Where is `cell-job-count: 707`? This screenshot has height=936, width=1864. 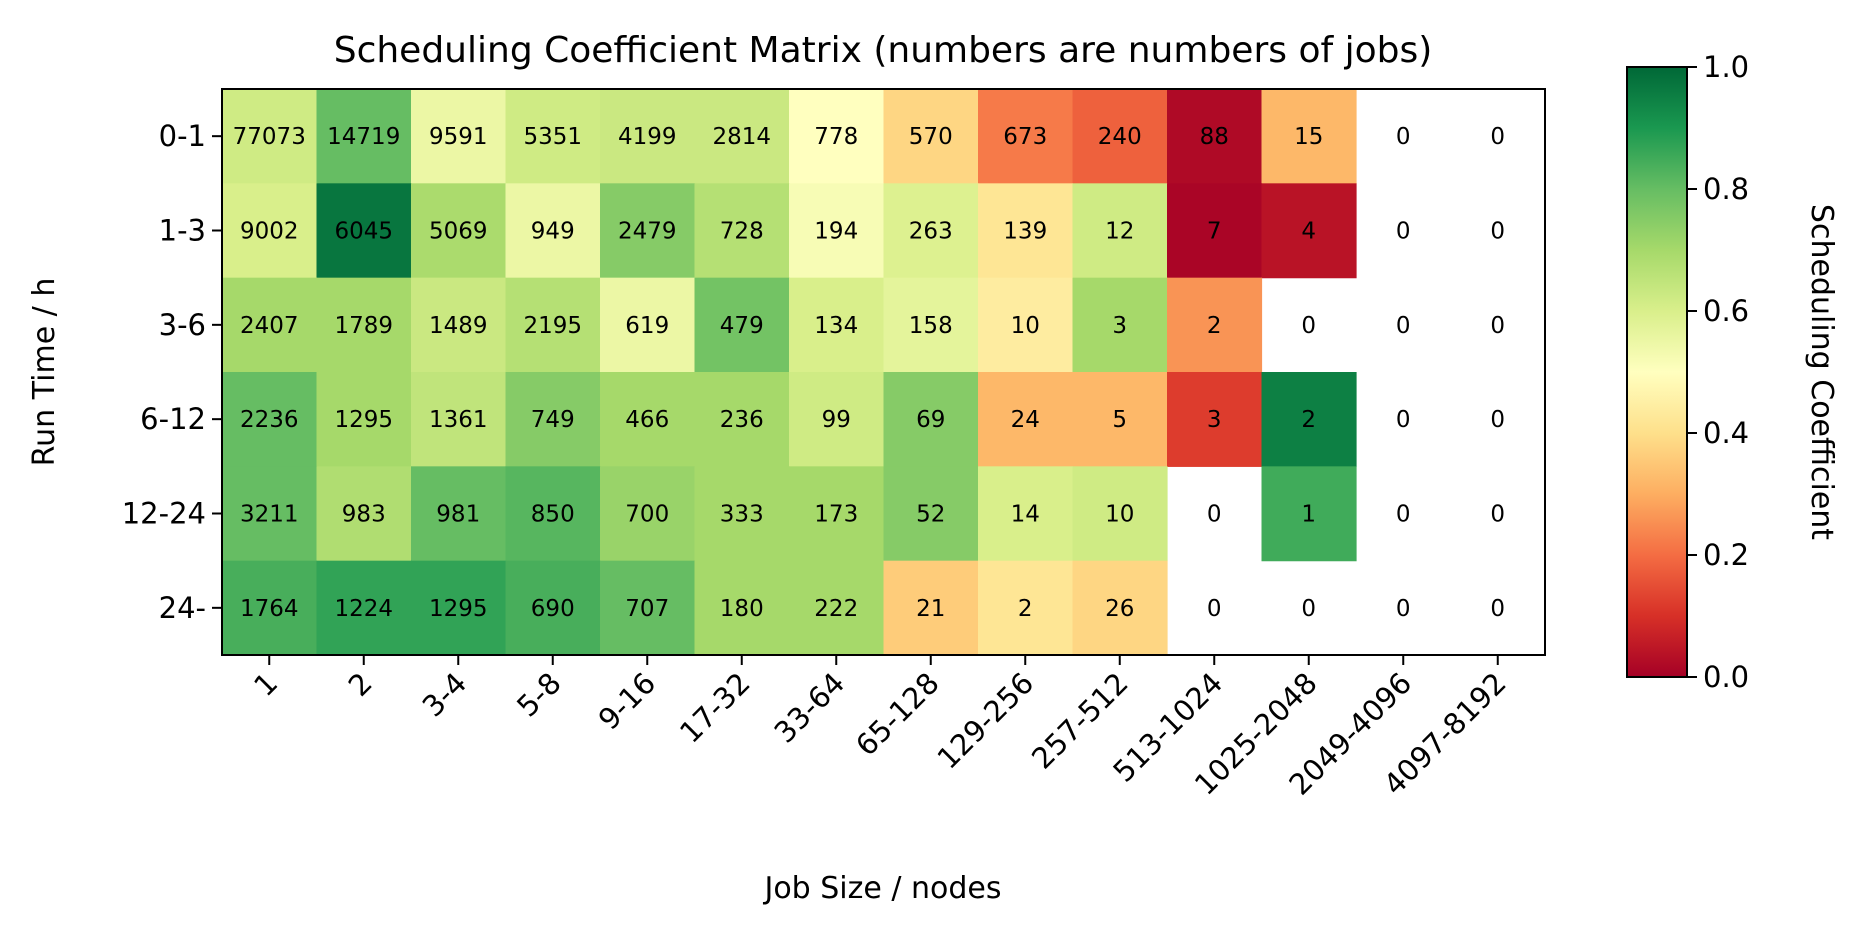 cell-job-count: 707 is located at coordinates (647, 609).